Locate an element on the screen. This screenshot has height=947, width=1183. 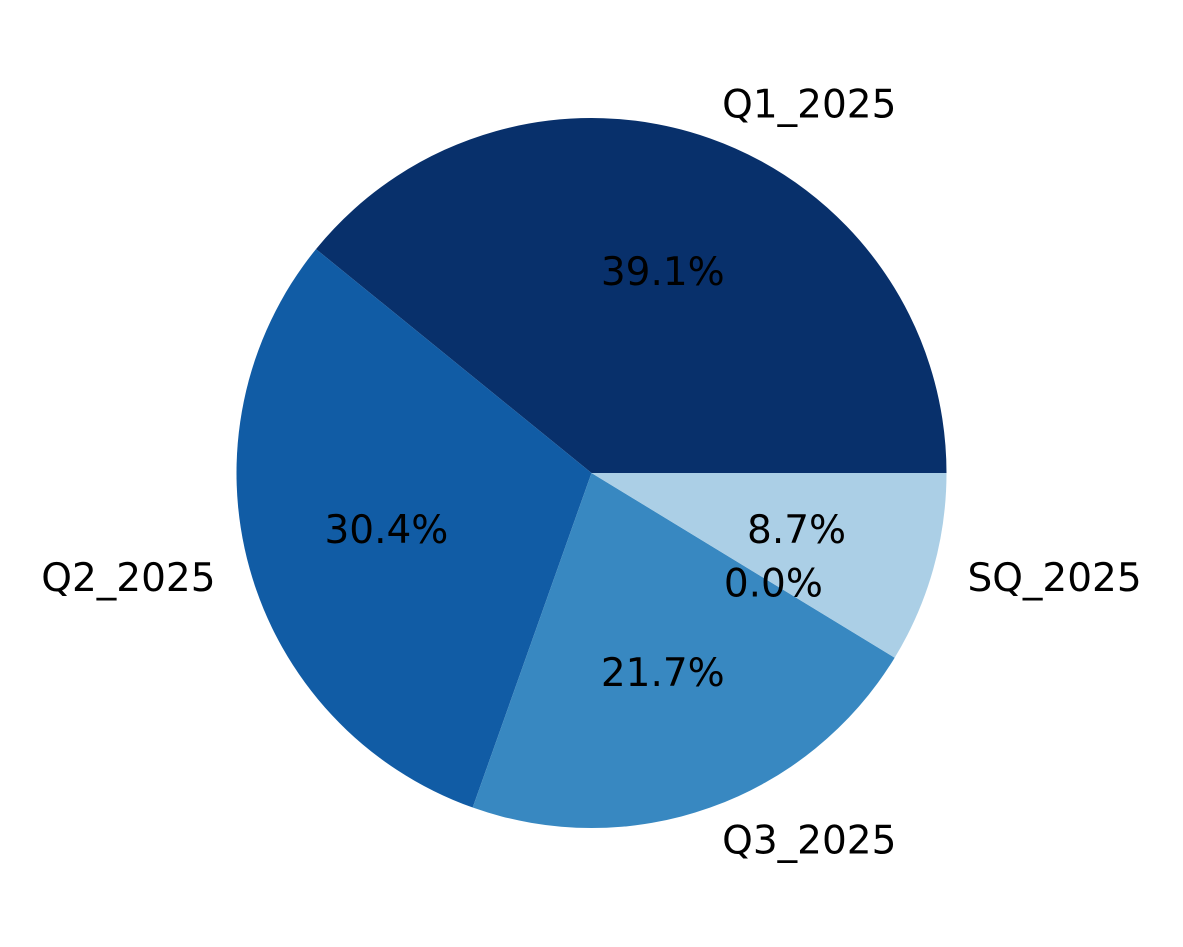
category-label-q3-2025: Q3_2025 is located at coordinates (809, 840).